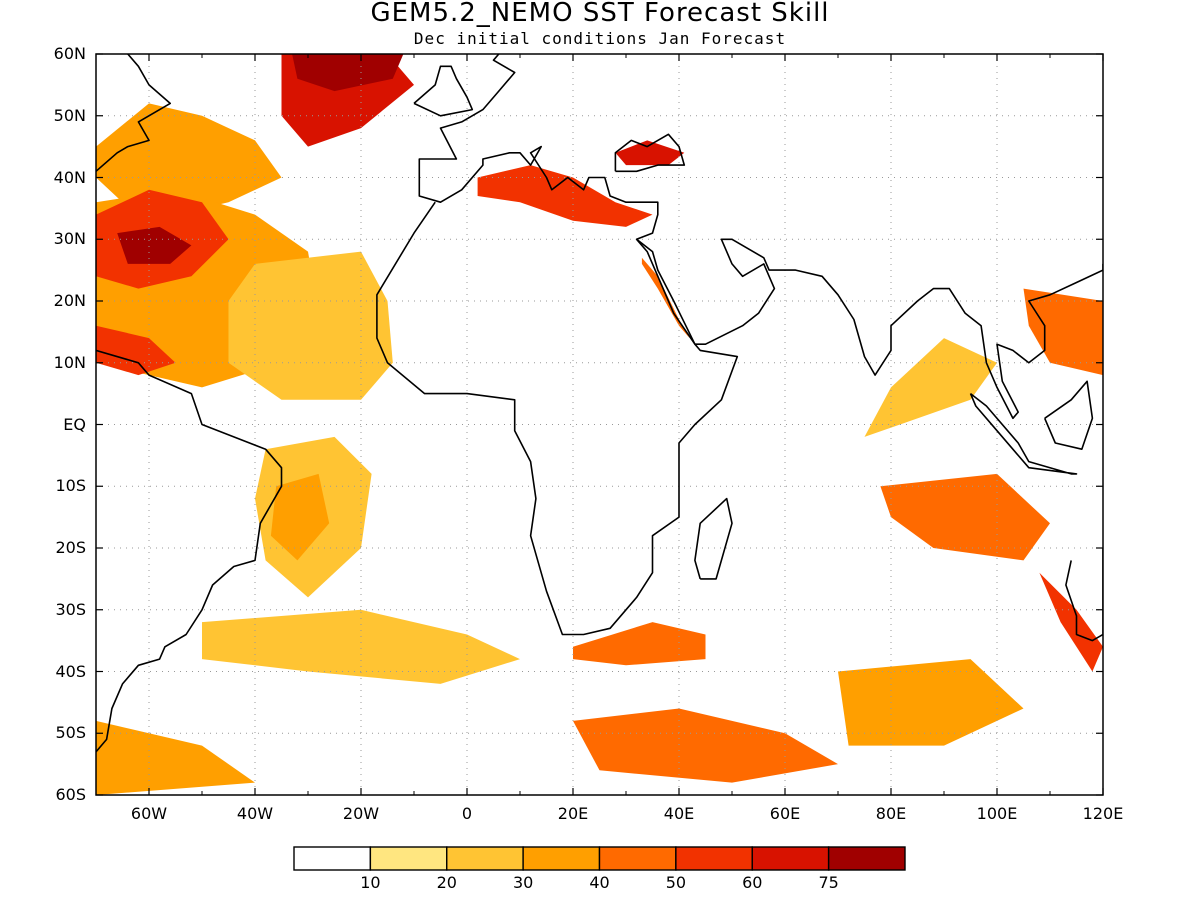  What do you see at coordinates (869, 329) in the screenshot?
I see `arabia-india-coast` at bounding box center [869, 329].